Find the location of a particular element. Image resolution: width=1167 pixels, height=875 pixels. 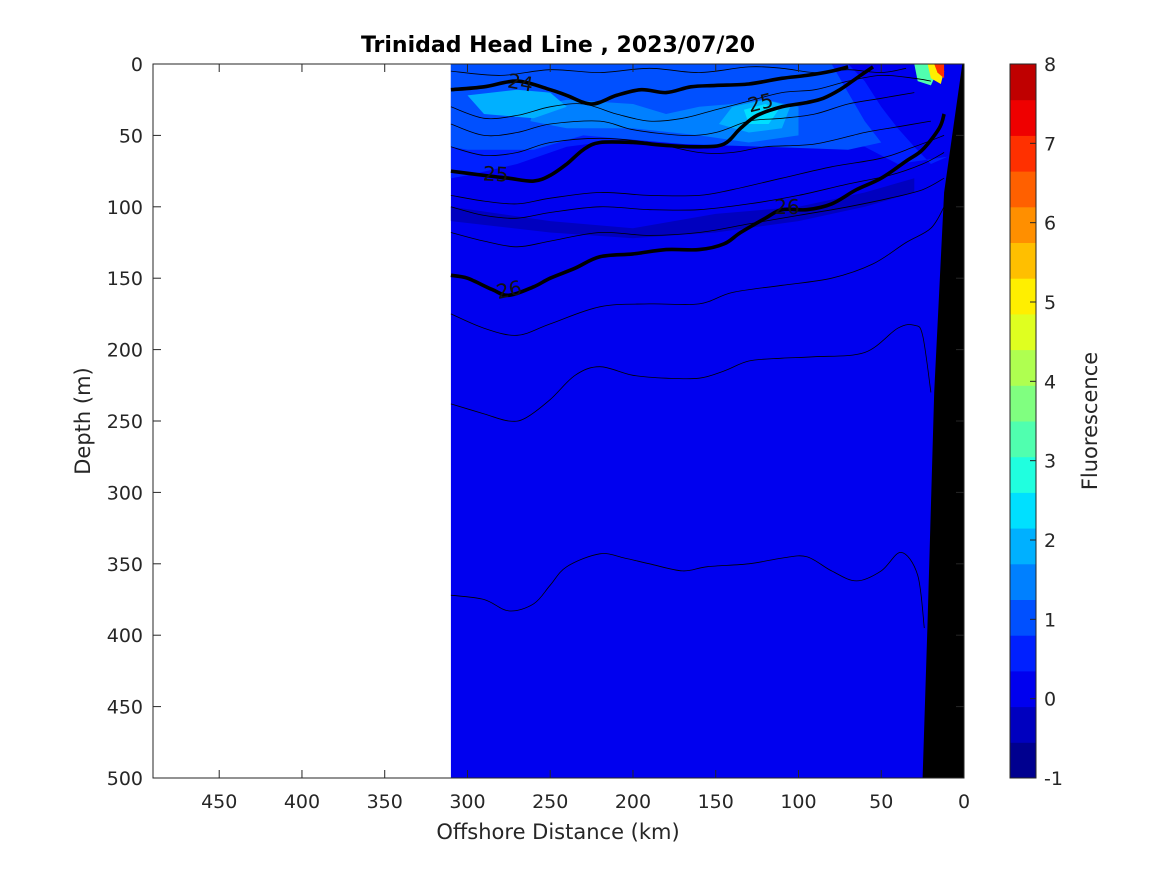

contour-label-text-0: 24 is located at coordinates (520, 83).